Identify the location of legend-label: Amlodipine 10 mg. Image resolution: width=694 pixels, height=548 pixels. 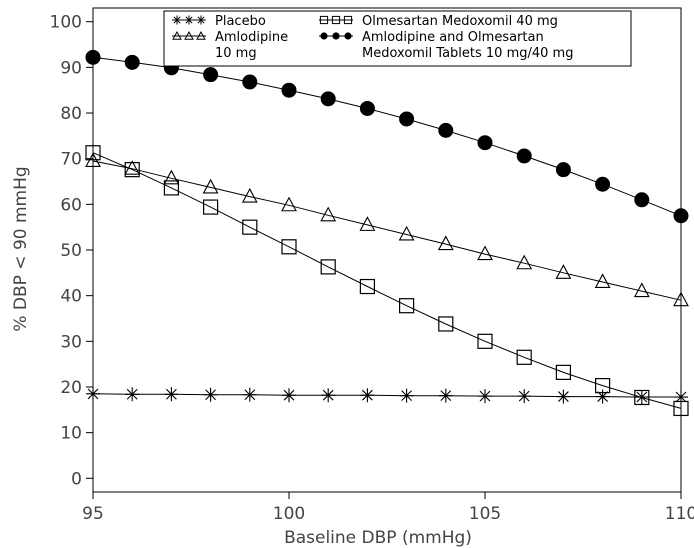
(251, 45).